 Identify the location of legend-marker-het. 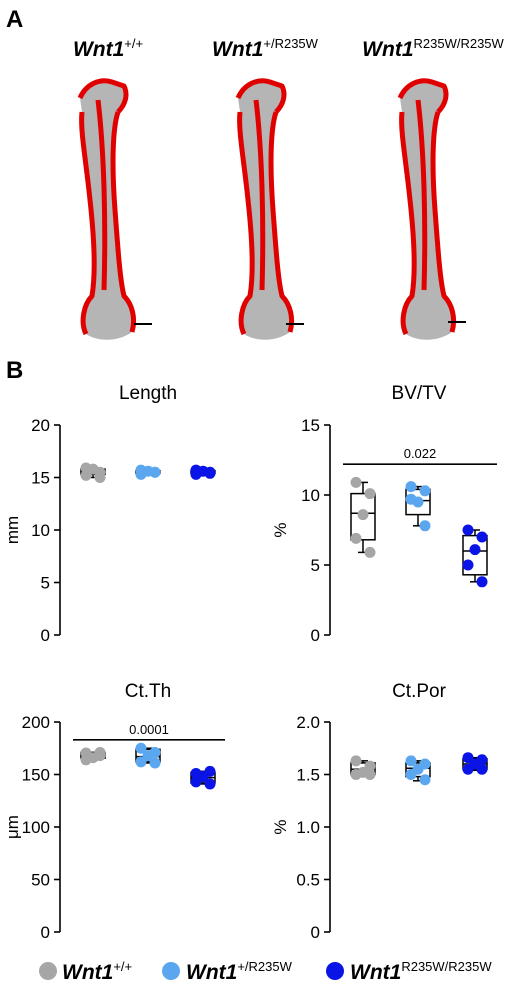
(171, 971).